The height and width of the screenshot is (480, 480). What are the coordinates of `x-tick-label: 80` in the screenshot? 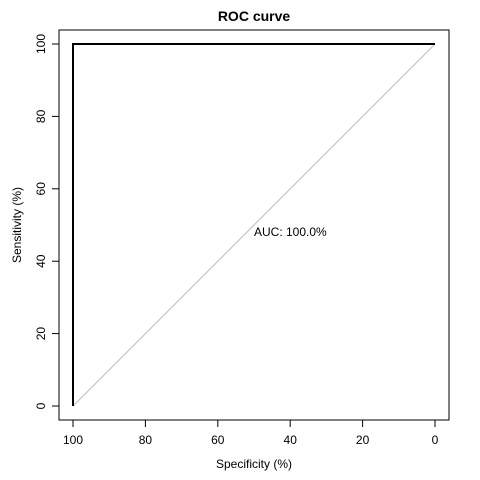 It's located at (146, 440).